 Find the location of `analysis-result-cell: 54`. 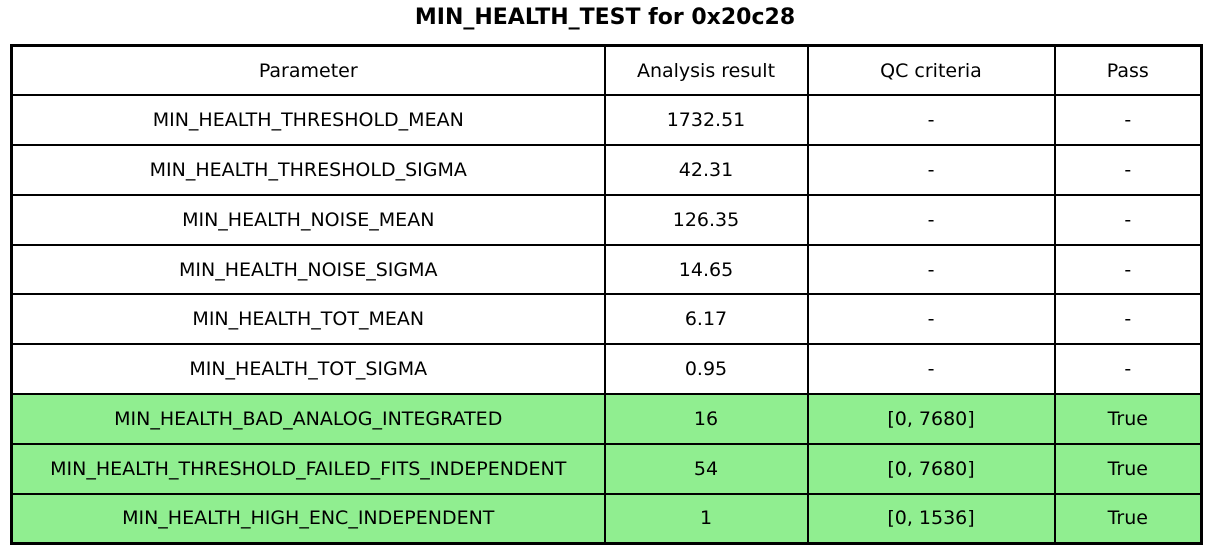

analysis-result-cell: 54 is located at coordinates (706, 468).